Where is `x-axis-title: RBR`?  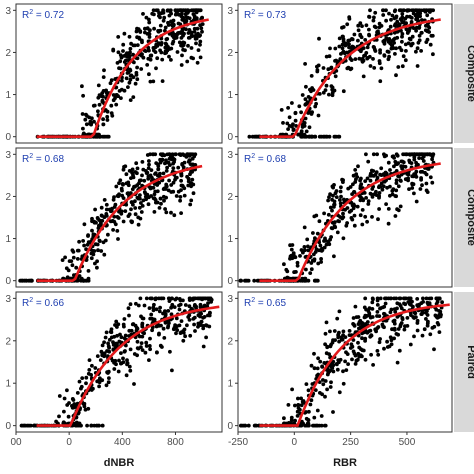 x-axis-title: RBR is located at coordinates (345, 463).